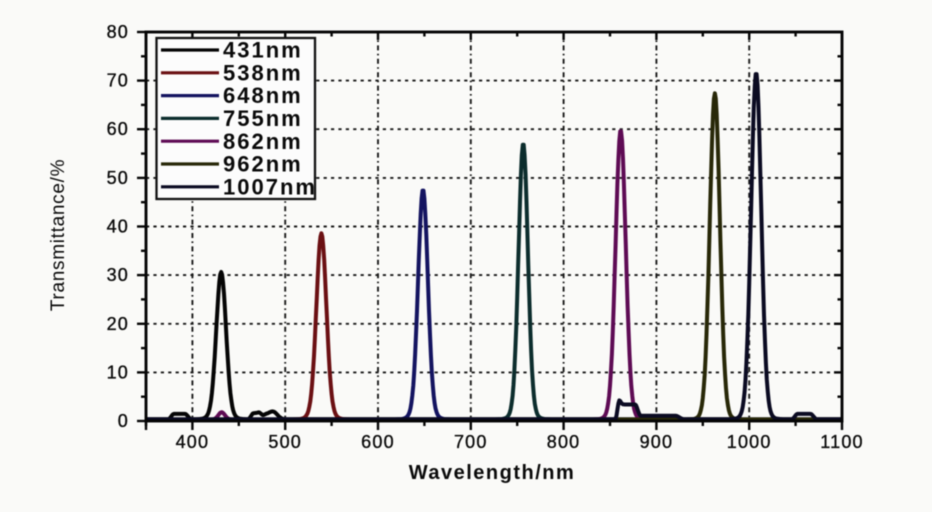 This screenshot has width=932, height=512. Describe the element at coordinates (118, 372) in the screenshot. I see `svg-text: 10` at that location.